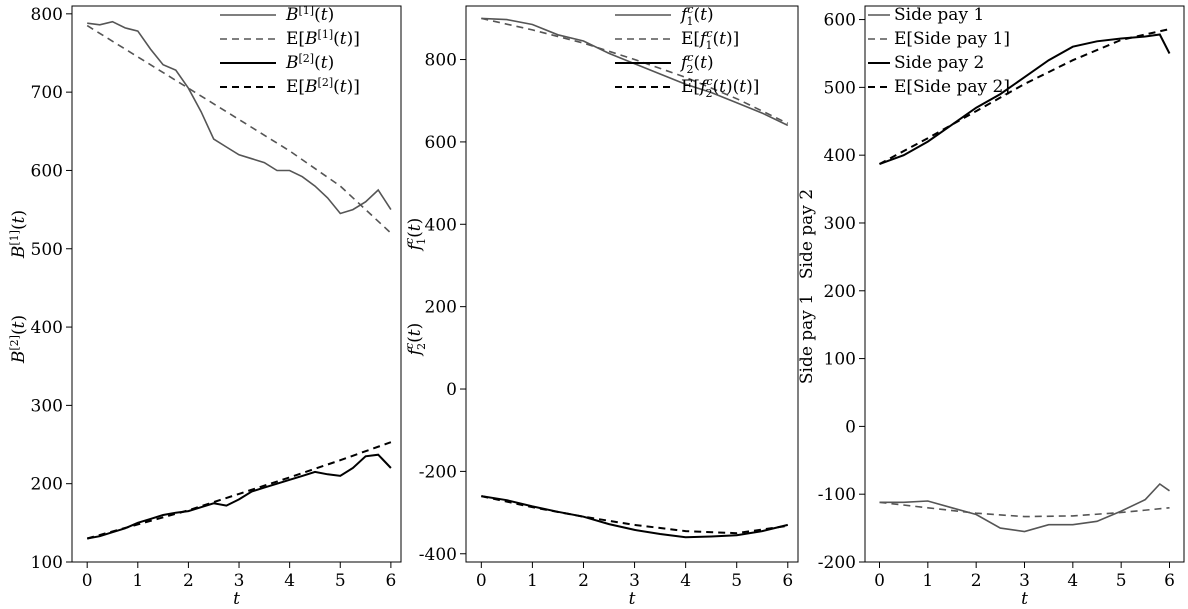  What do you see at coordinates (837, 495) in the screenshot?
I see `y-tick-label: -100` at bounding box center [837, 495].